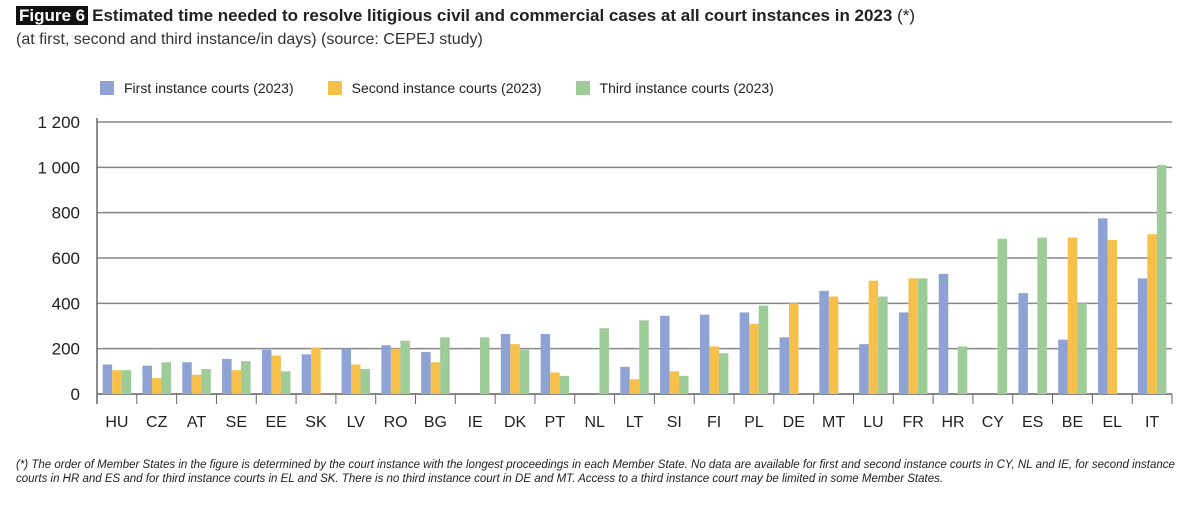 This screenshot has height=514, width=1200. What do you see at coordinates (116, 422) in the screenshot?
I see `x-tick-label: HU` at bounding box center [116, 422].